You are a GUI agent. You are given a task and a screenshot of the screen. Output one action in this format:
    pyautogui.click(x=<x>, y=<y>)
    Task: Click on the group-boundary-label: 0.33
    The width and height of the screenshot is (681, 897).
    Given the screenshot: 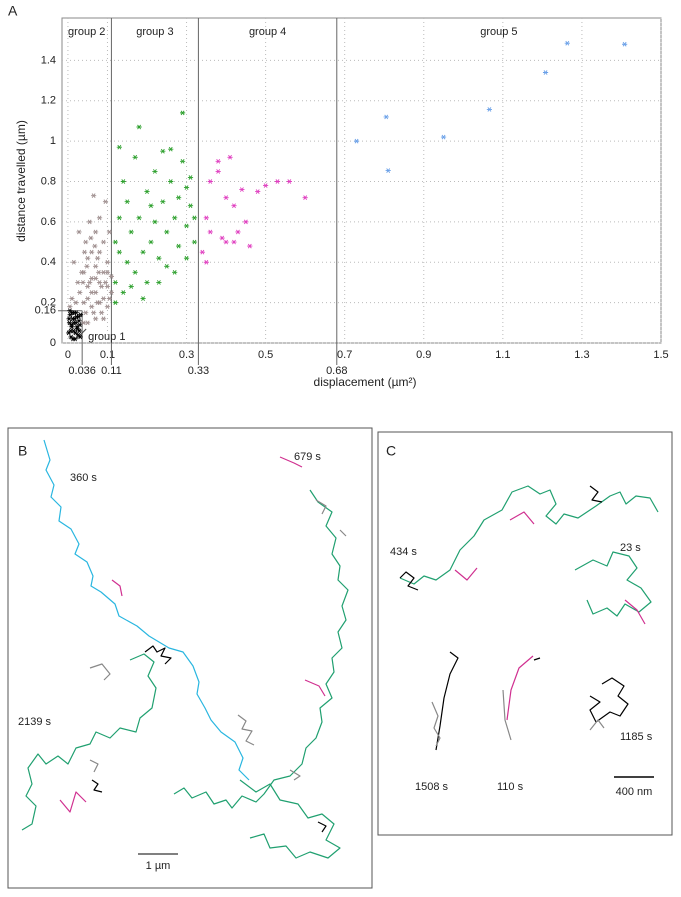 What is the action you would take?
    pyautogui.click(x=198, y=371)
    